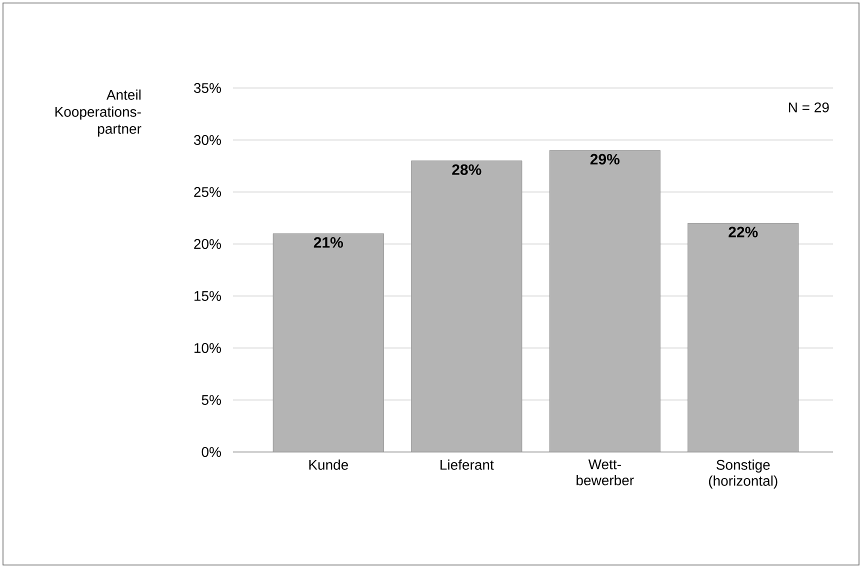  Describe the element at coordinates (211, 452) in the screenshot. I see `y-tick-label: 0%` at that location.